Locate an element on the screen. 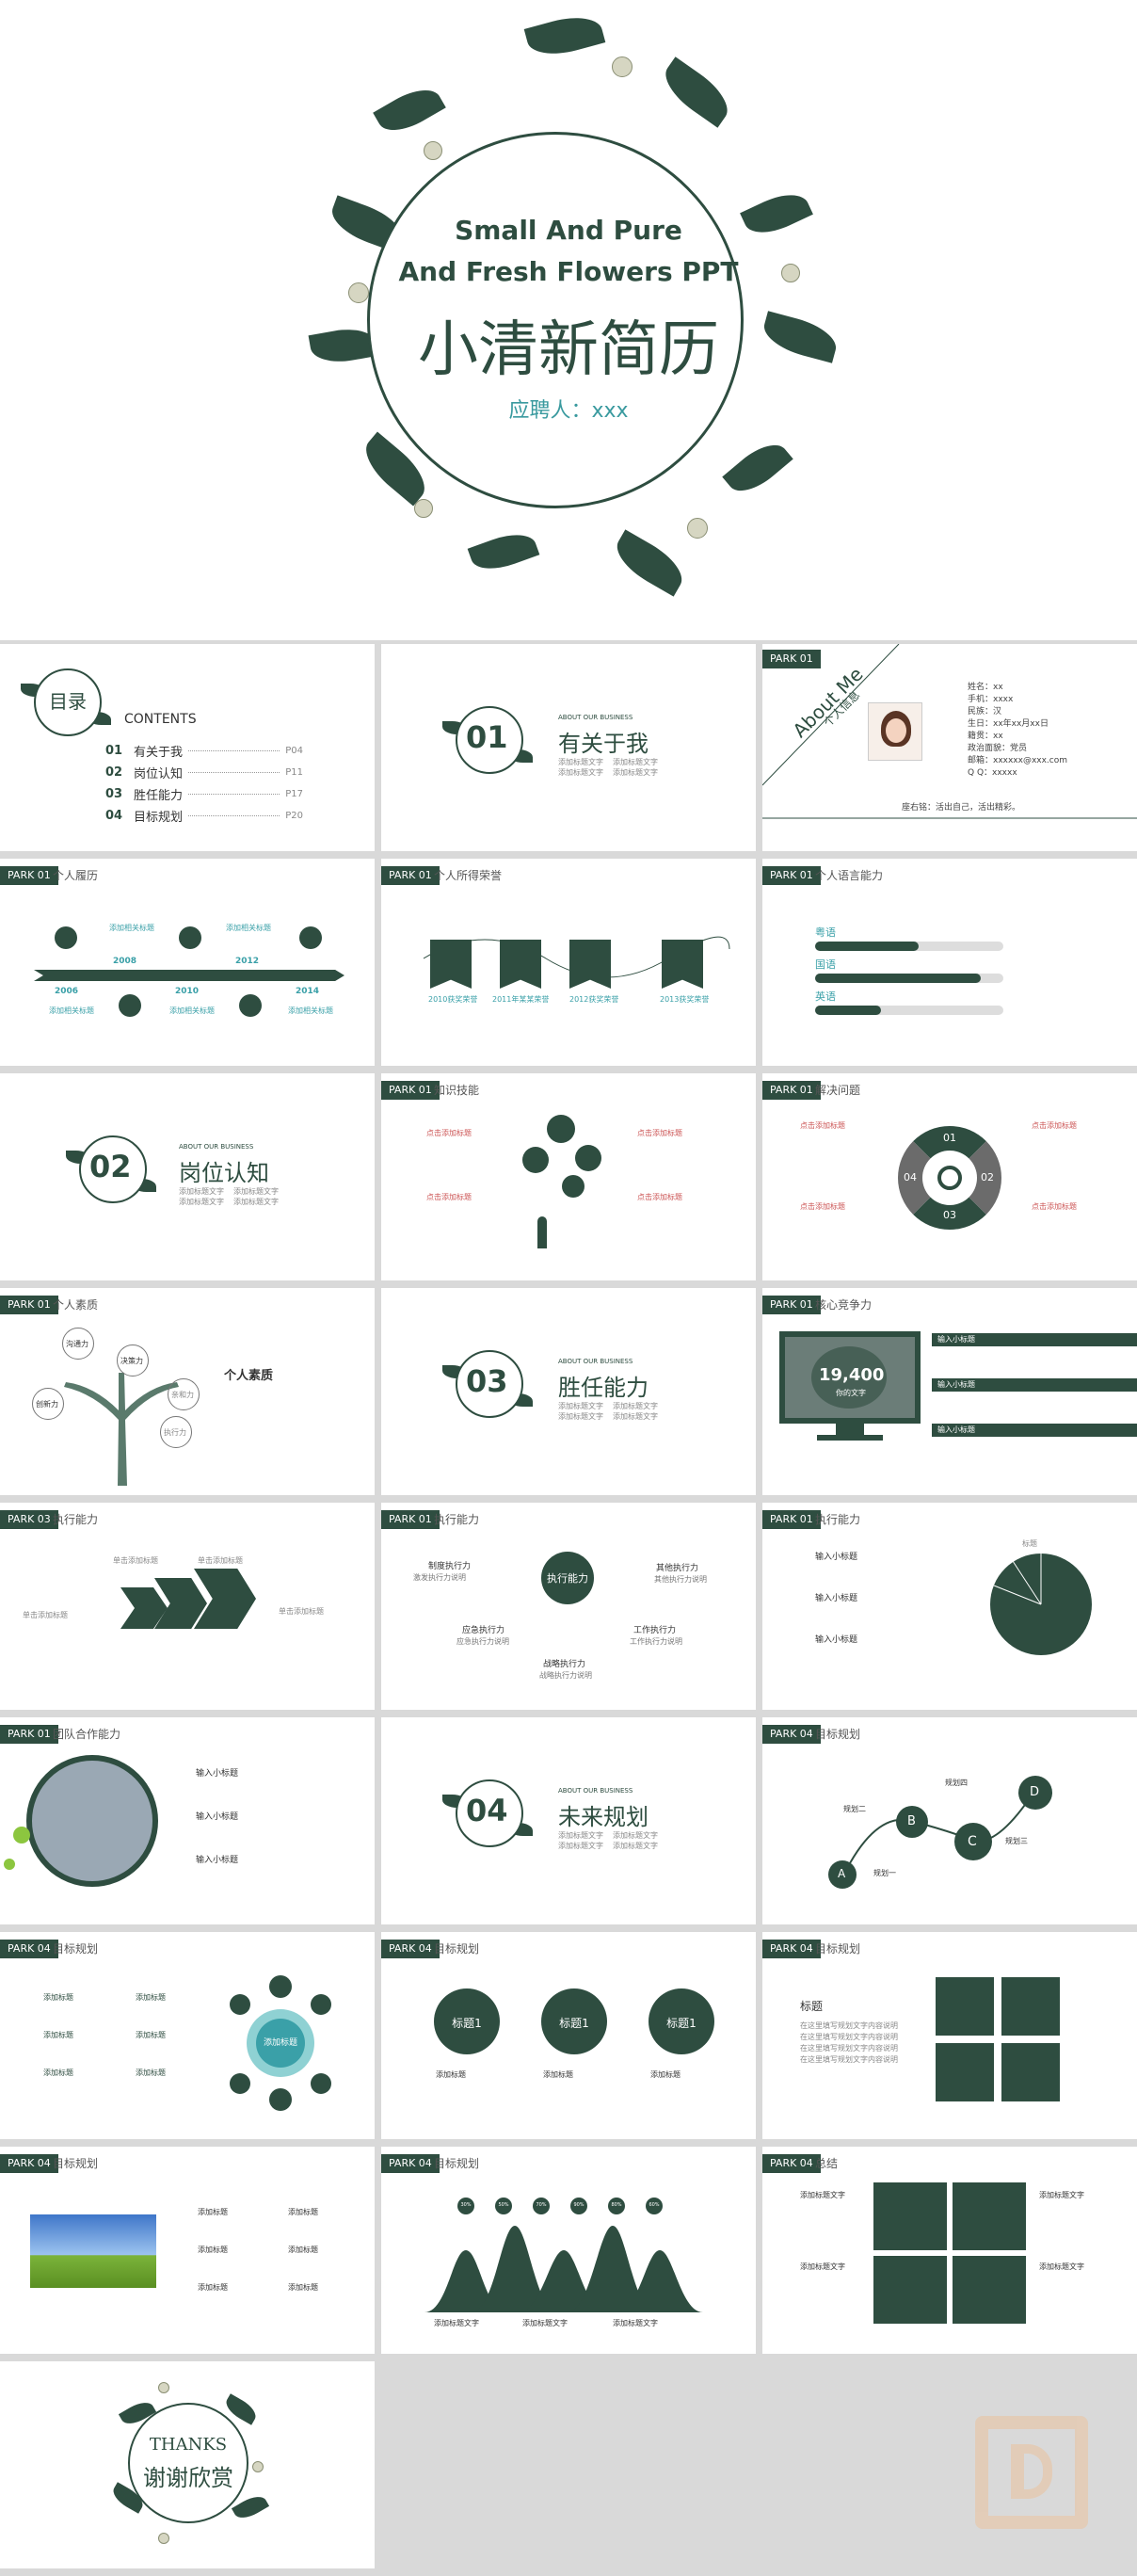  slide-title: 个人所得荣誉 is located at coordinates (469, 875).